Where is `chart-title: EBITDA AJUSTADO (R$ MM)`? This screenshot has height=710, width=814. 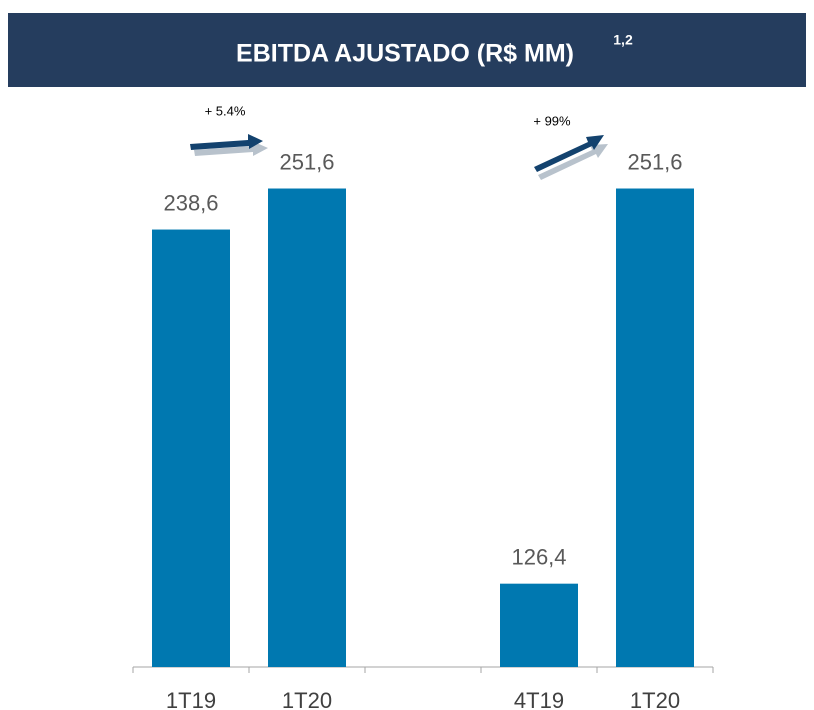 chart-title: EBITDA AJUSTADO (R$ MM) is located at coordinates (405, 54).